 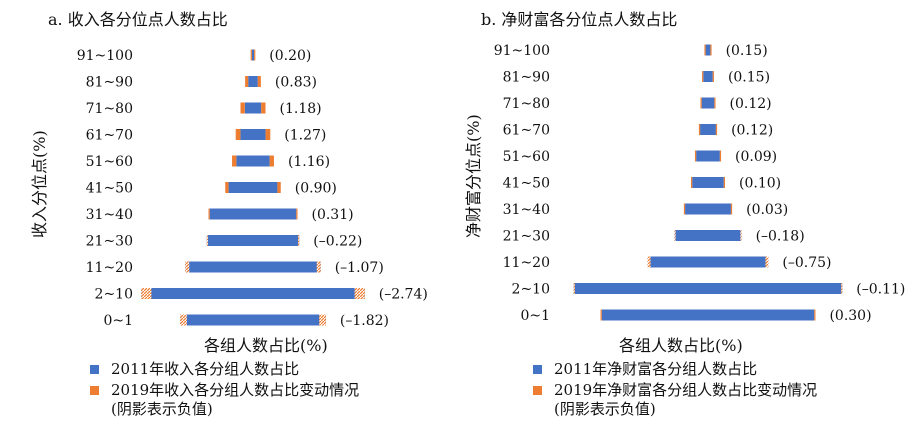 I want to click on data-label: (–0.75), so click(x=806, y=263).